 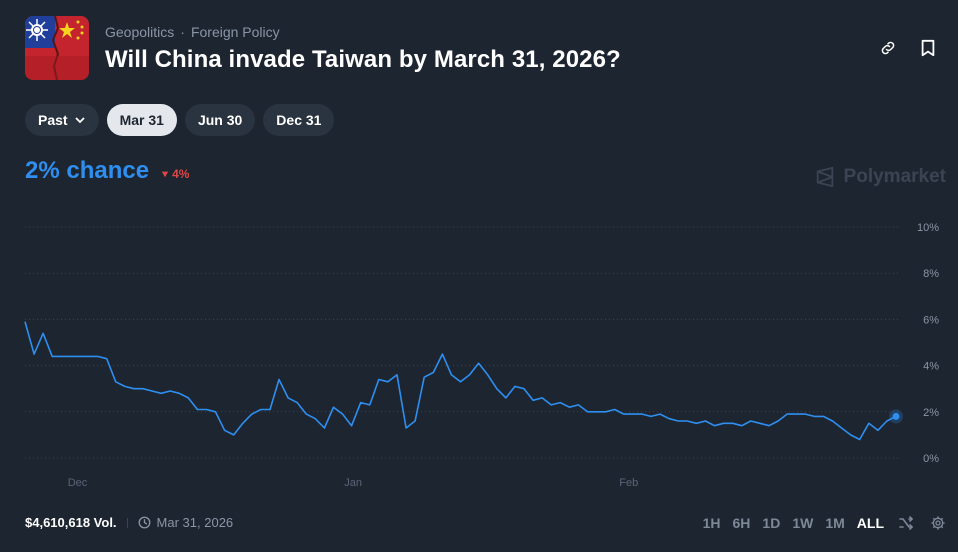 I want to click on category-geopolitics: Geopolitics, so click(x=140, y=32).